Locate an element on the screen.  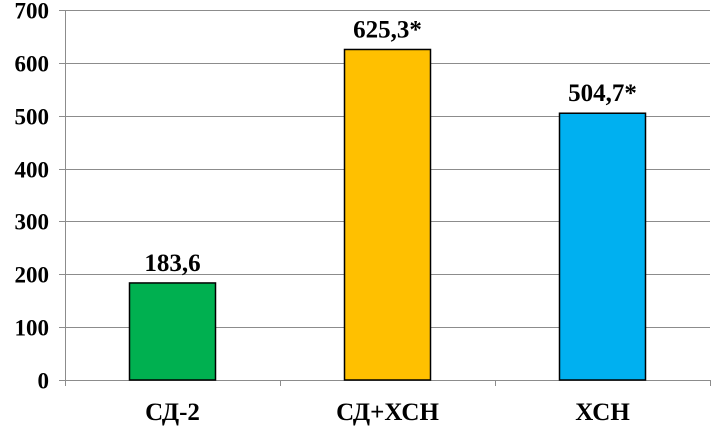
data-label-1: 183,6 is located at coordinates (172, 263).